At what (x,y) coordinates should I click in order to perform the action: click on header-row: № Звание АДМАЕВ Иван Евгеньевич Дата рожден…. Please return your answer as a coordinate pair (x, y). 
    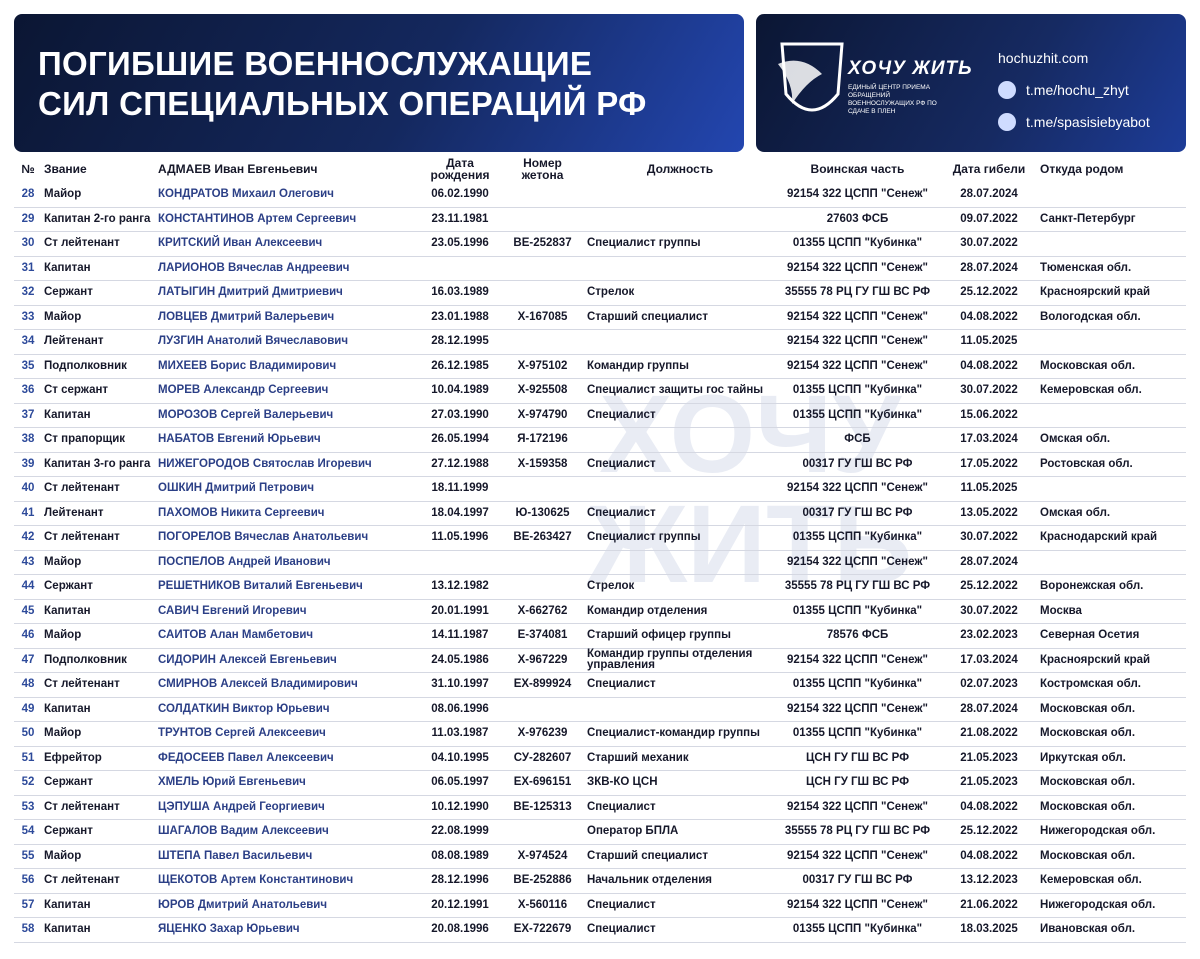
    Looking at the image, I should click on (600, 169).